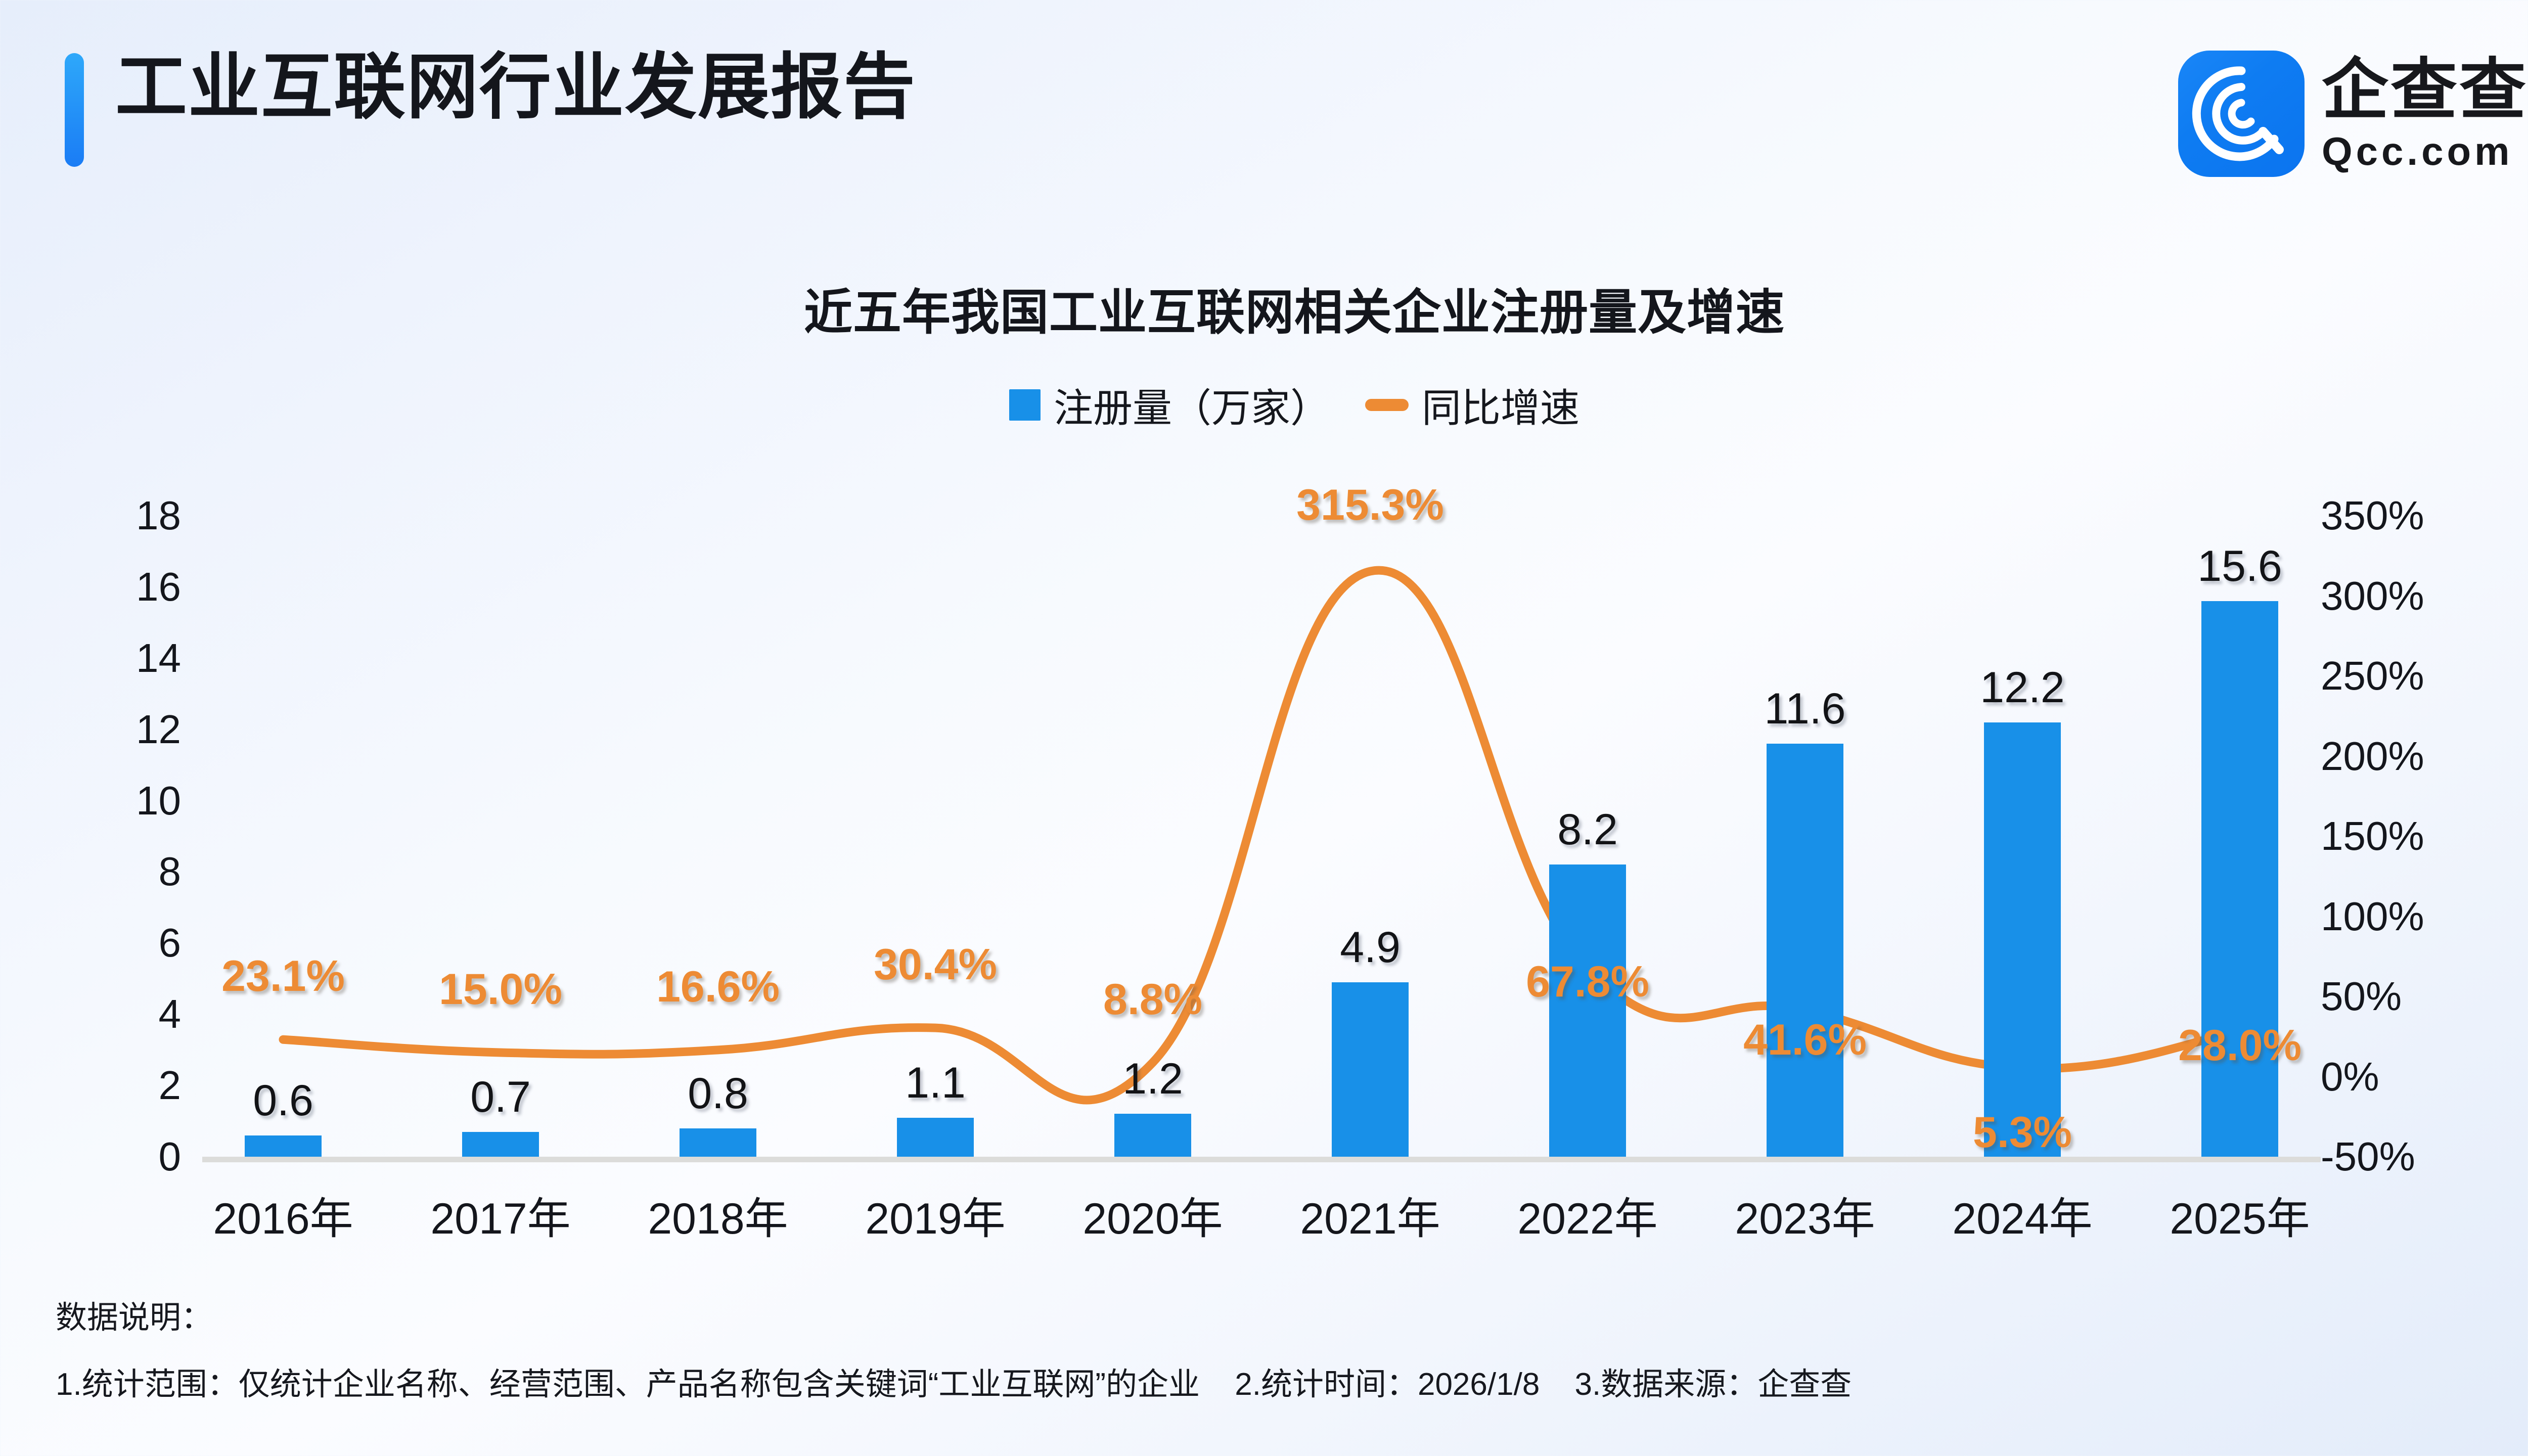  I want to click on y-axis-right-tick: 150%, so click(2372, 835).